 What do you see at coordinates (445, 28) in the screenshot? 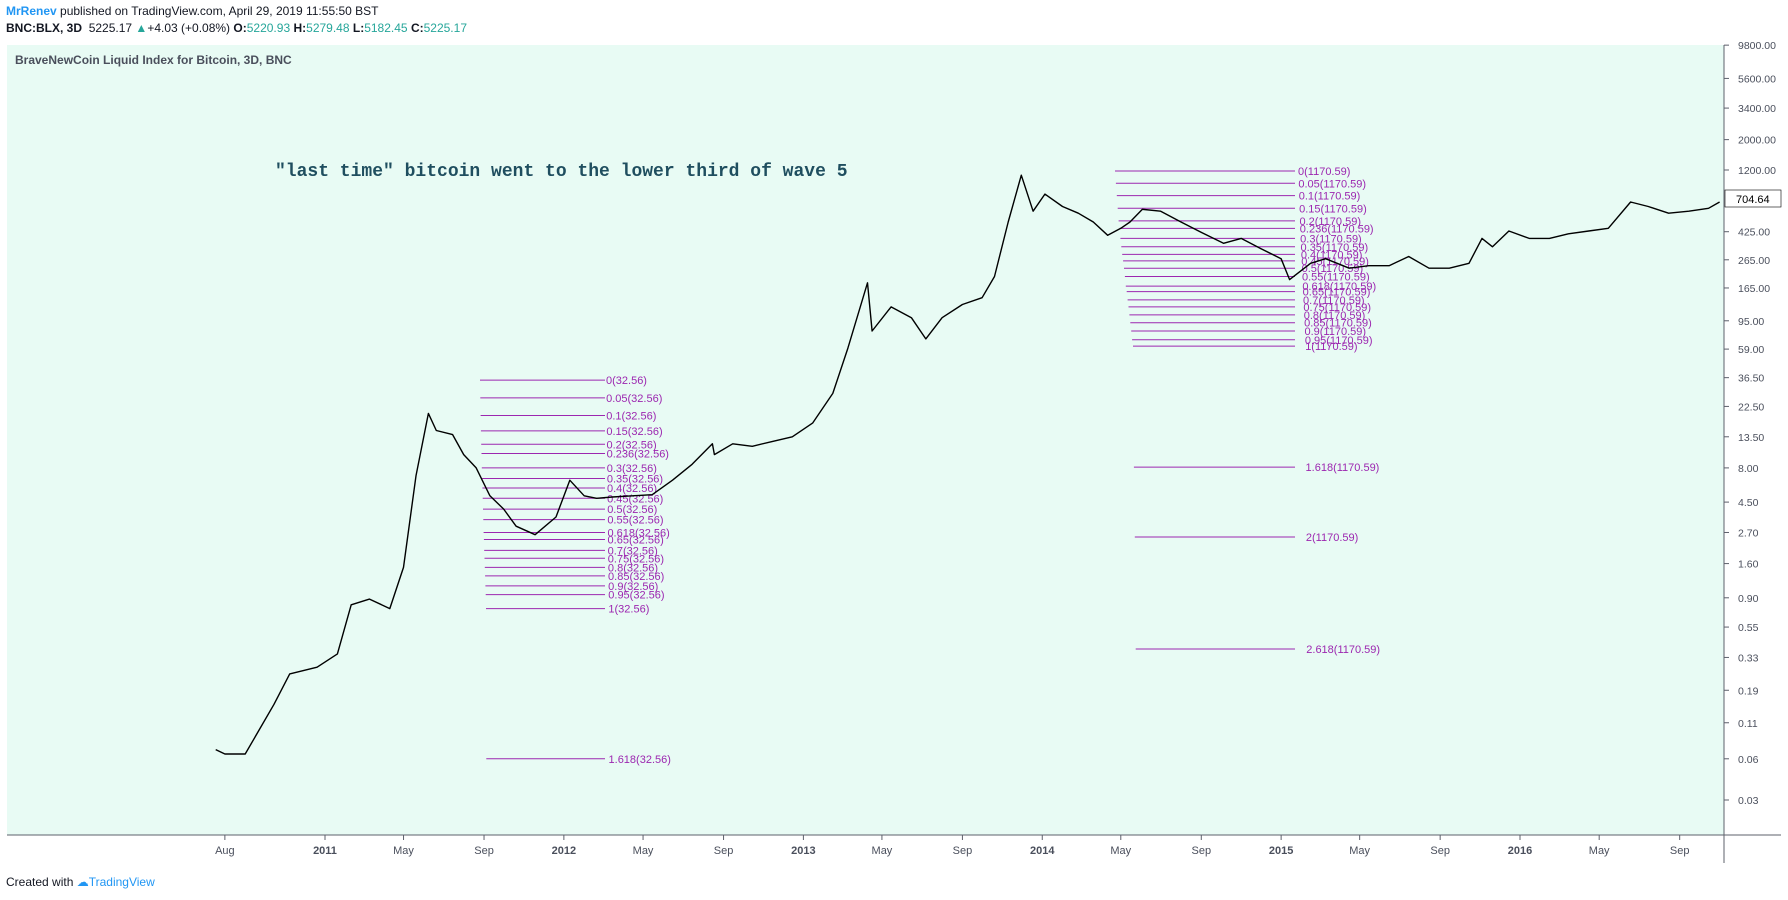
I see `close-value: 5225.17` at bounding box center [445, 28].